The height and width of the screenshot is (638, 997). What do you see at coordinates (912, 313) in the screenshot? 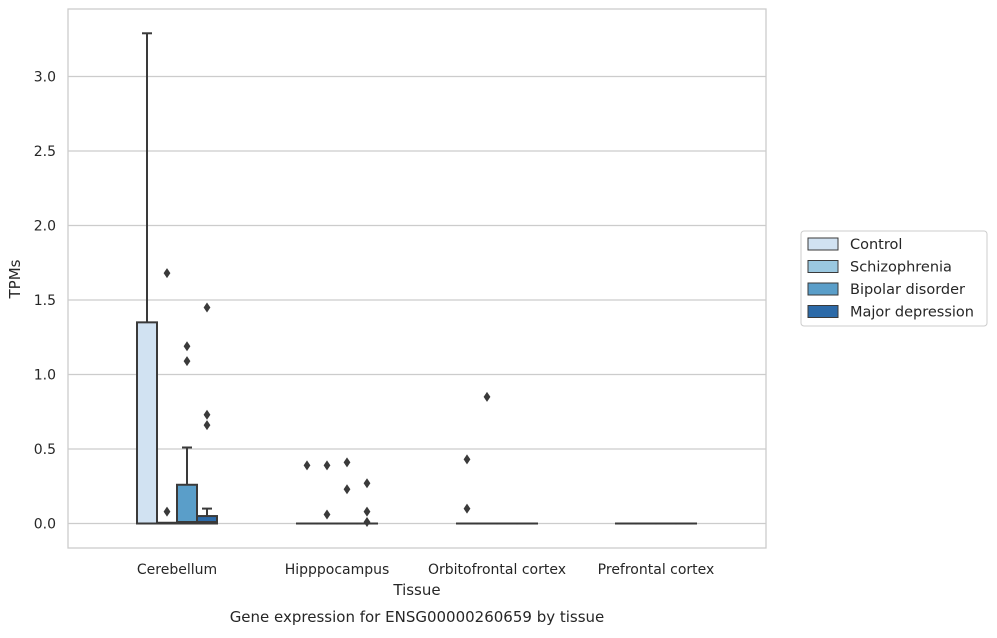
I see `legend-label: Major depression` at bounding box center [912, 313].